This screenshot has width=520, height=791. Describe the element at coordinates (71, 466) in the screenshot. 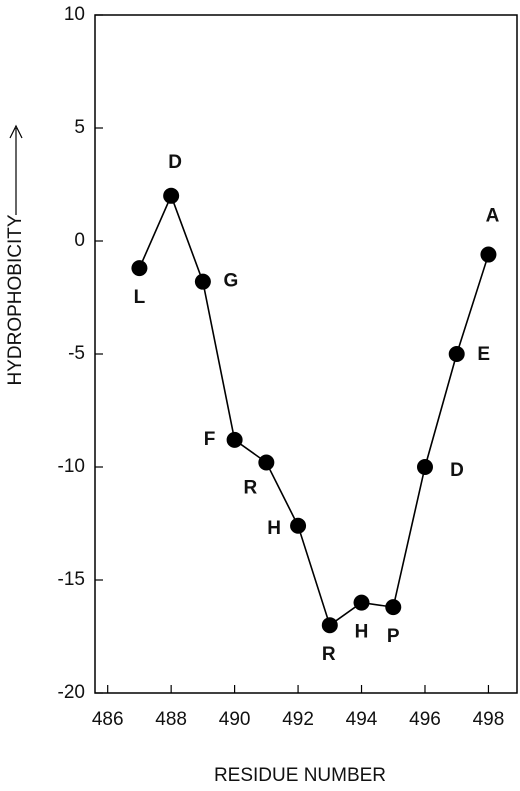

I see `y-tick-label: -10` at that location.